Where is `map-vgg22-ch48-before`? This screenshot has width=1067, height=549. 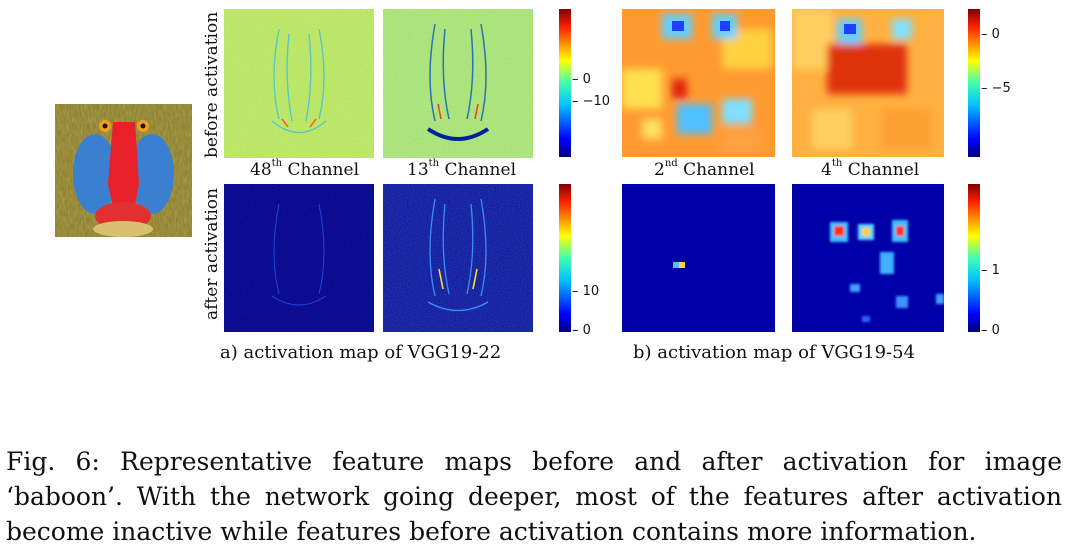 map-vgg22-ch48-before is located at coordinates (299, 83).